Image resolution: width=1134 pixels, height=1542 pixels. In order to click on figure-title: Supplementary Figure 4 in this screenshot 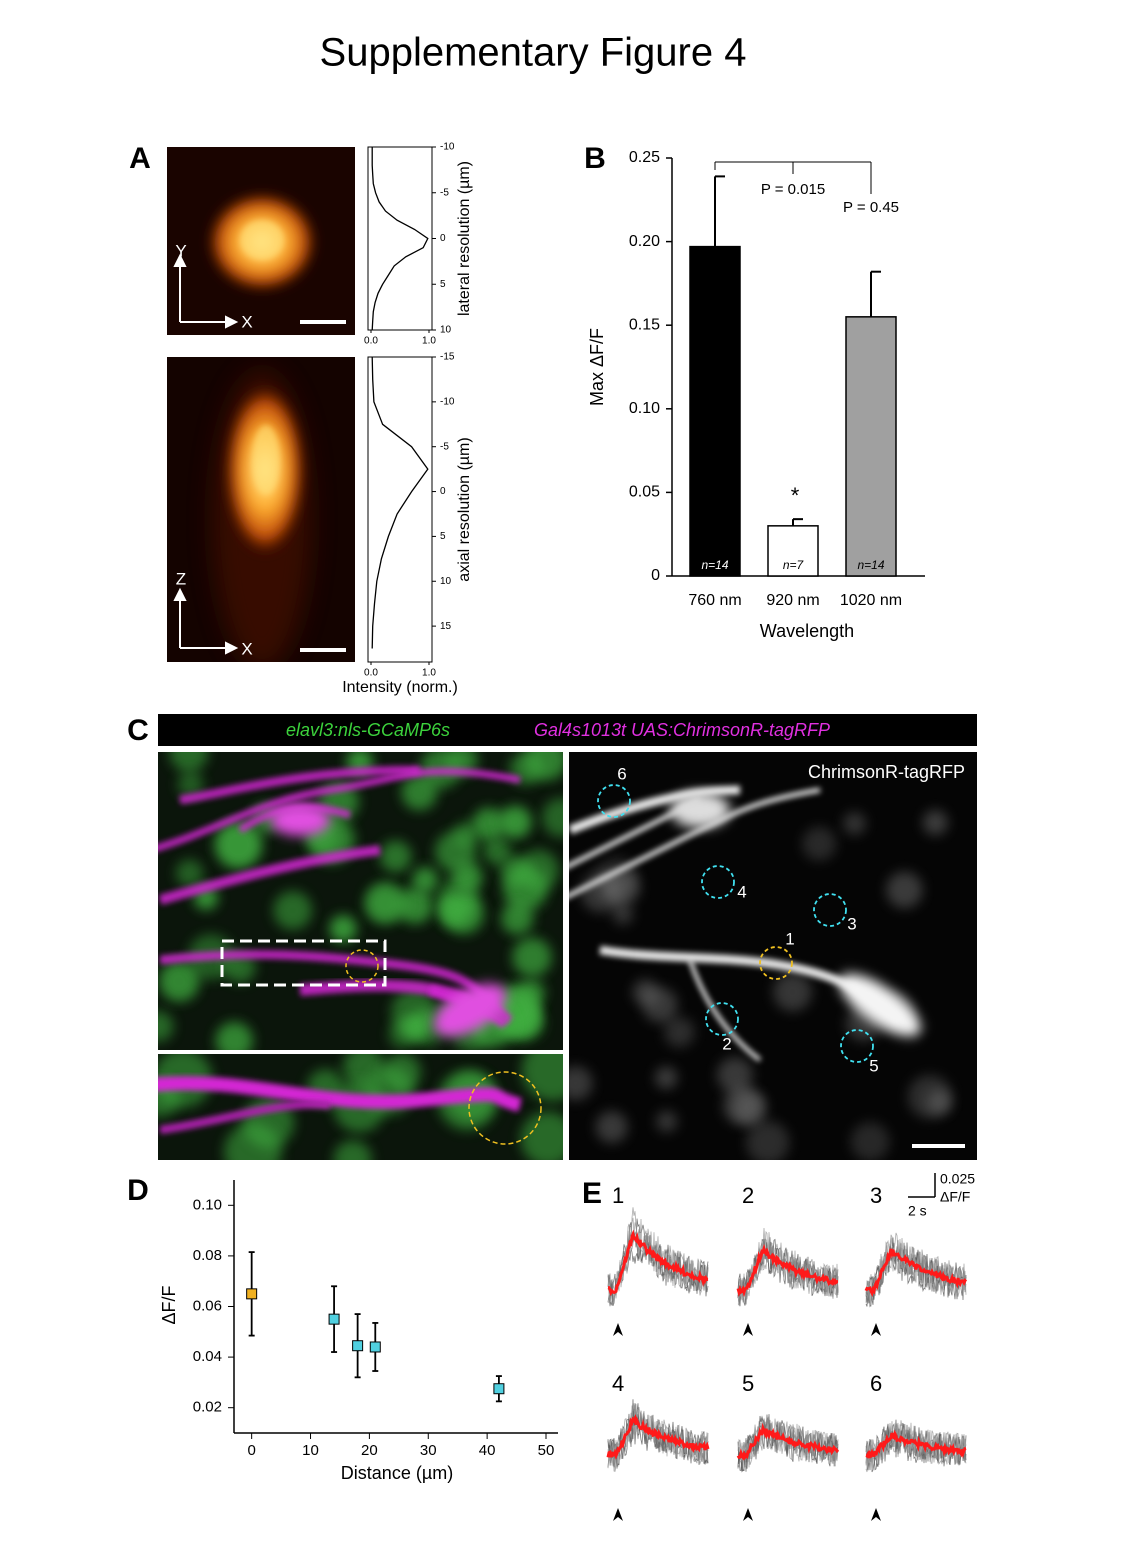, I will do `click(533, 53)`.